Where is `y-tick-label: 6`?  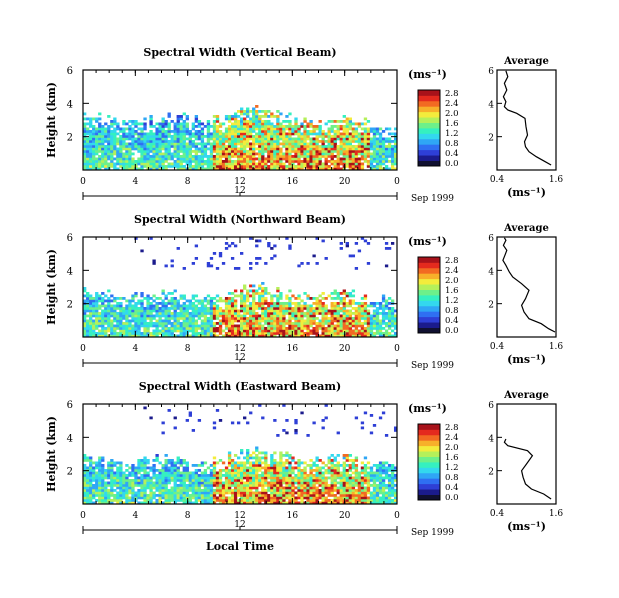
y-tick-label: 6 is located at coordinates (70, 71).